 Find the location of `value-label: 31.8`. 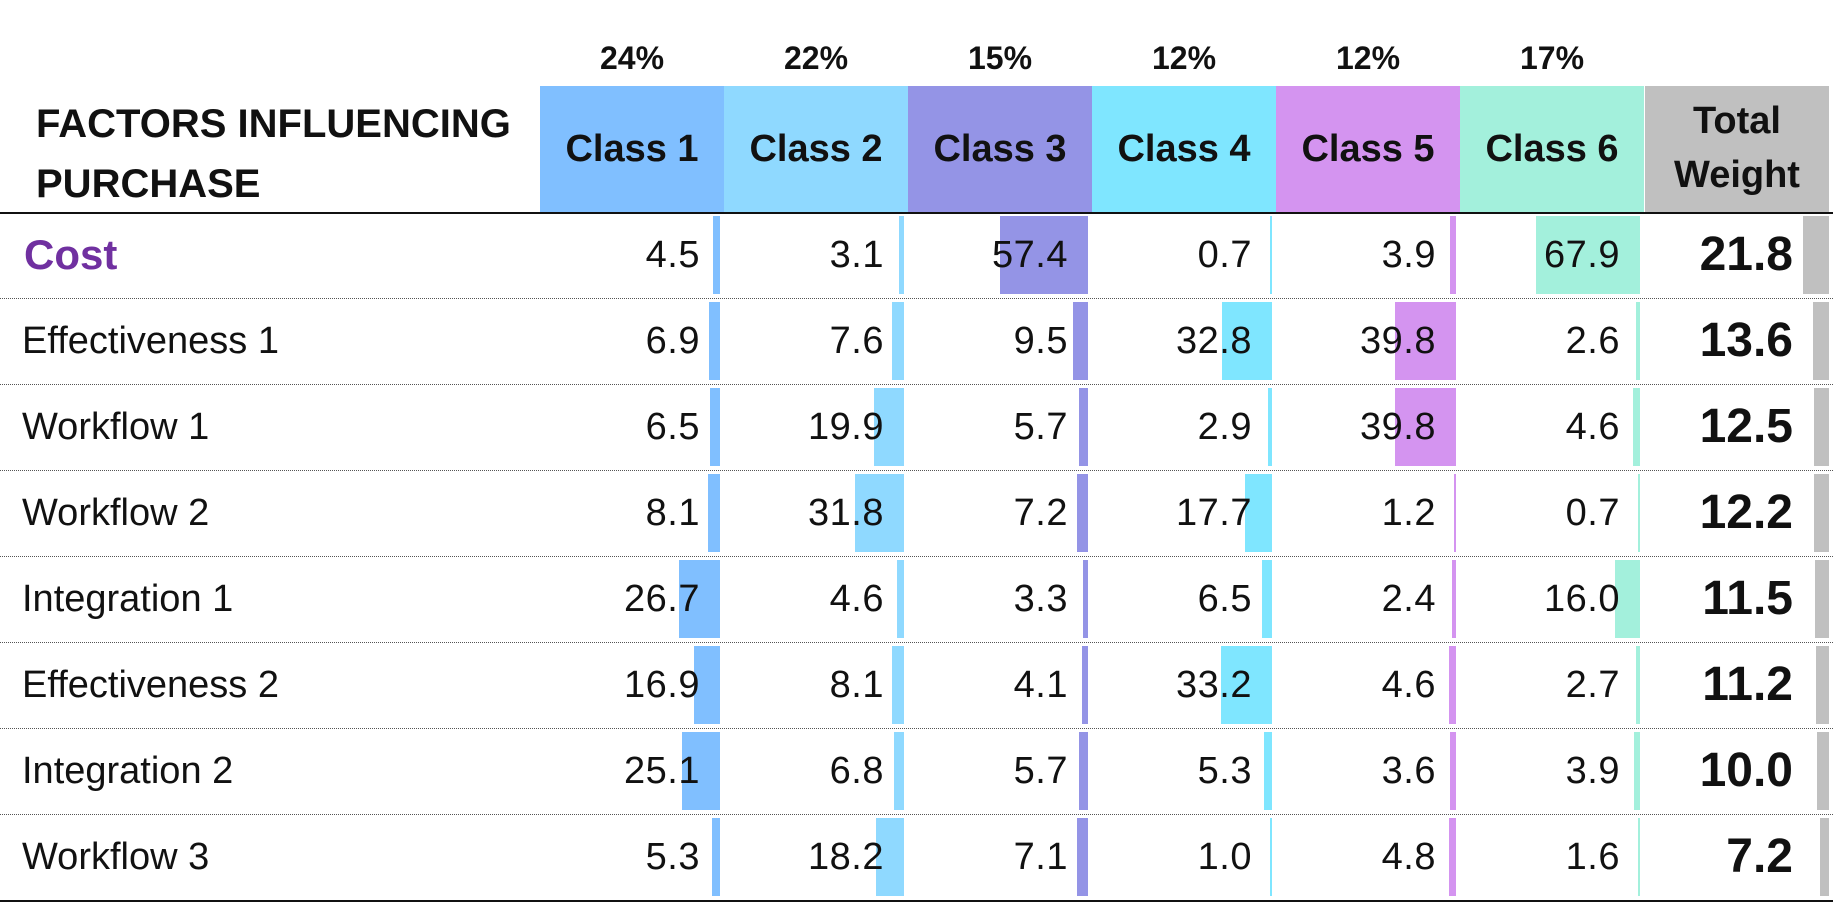

value-label: 31.8 is located at coordinates (846, 513).